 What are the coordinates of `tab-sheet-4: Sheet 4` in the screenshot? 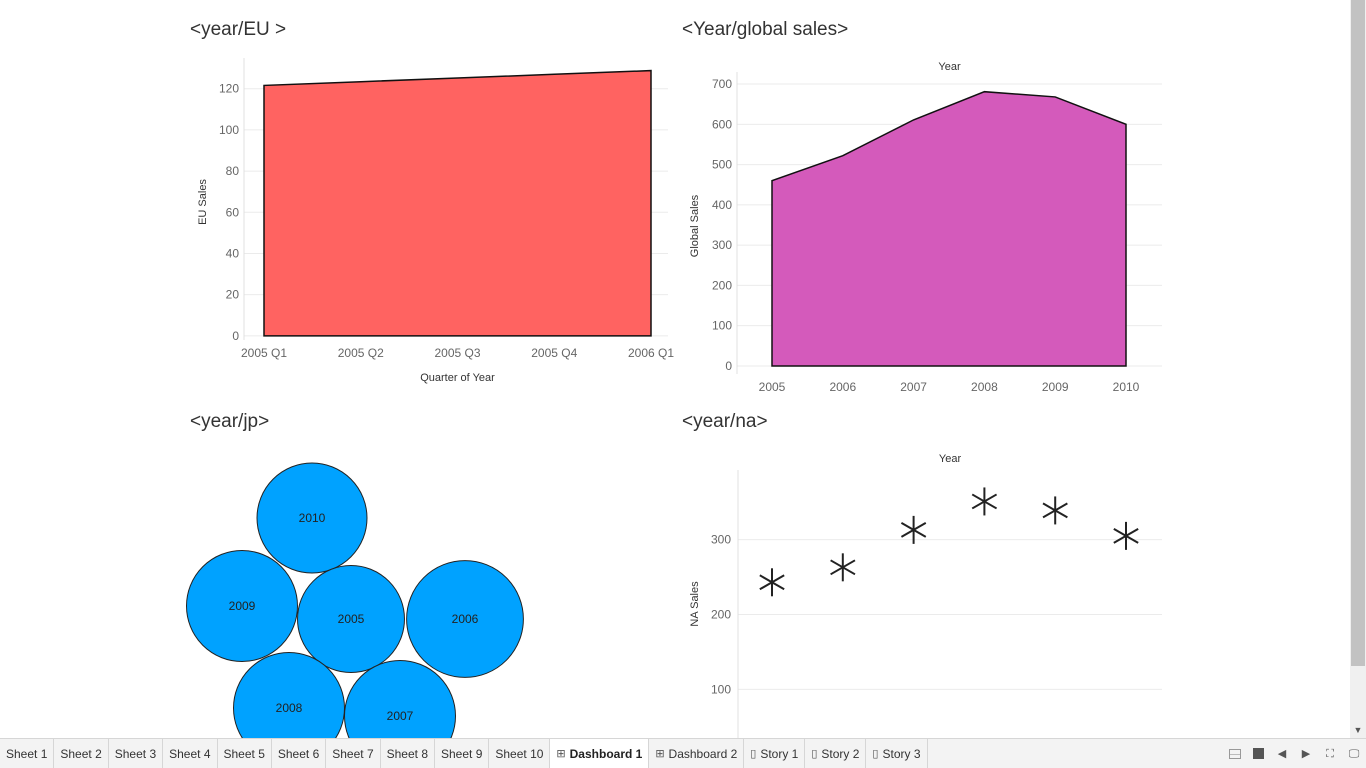 It's located at (190, 753).